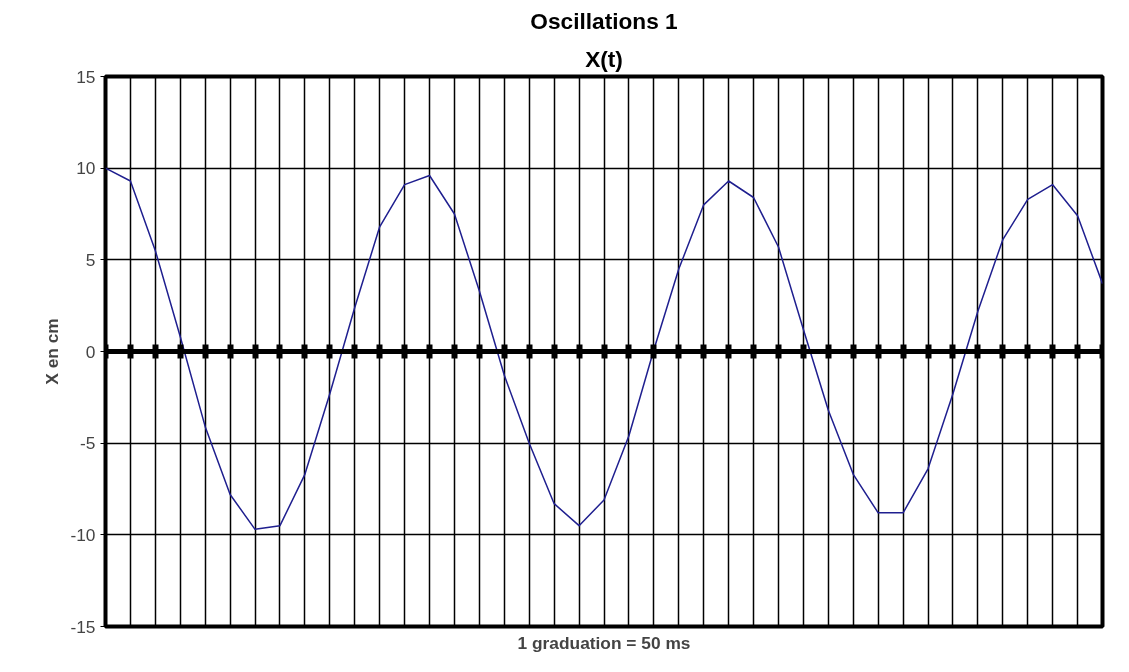 The height and width of the screenshot is (672, 1129). Describe the element at coordinates (83, 534) in the screenshot. I see `y-tick-label: -10` at that location.